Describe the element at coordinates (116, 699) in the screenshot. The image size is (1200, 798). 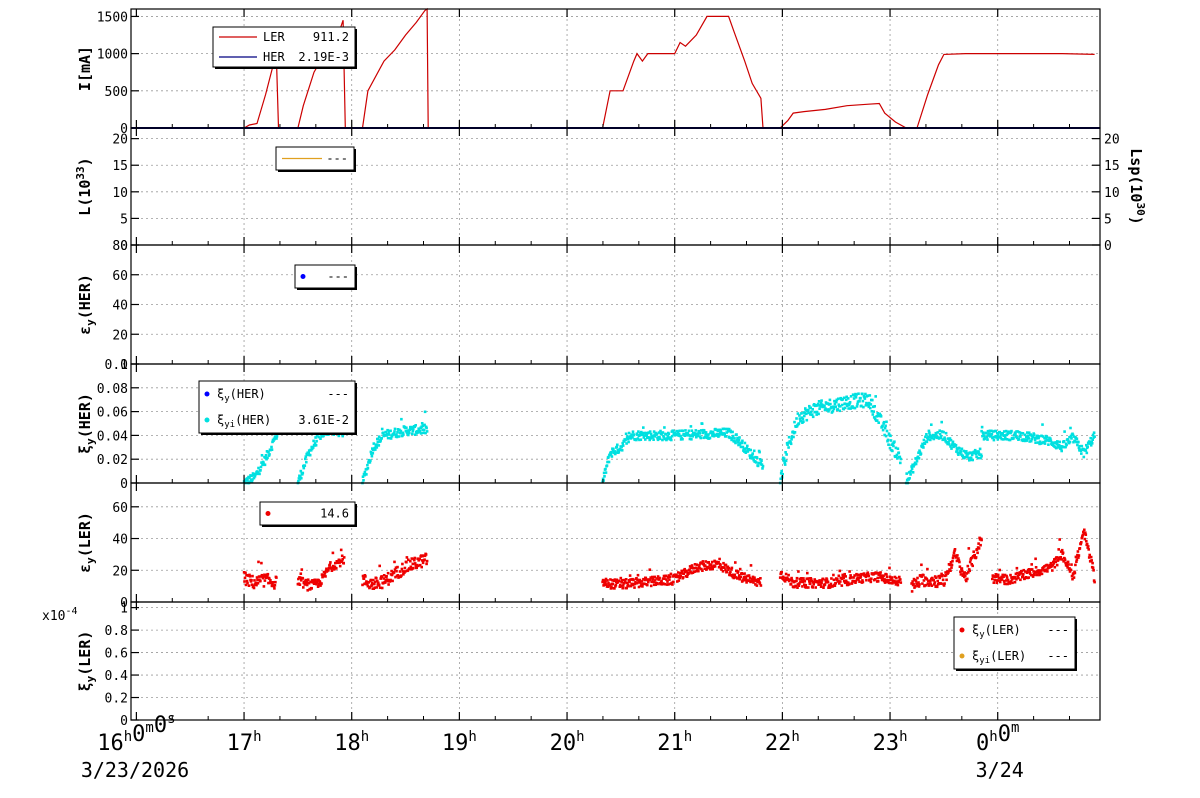
I see `y-tick-label: 0.2` at that location.